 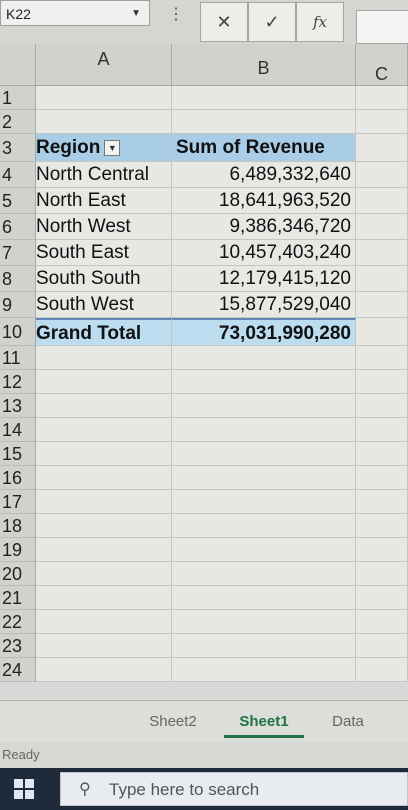 What do you see at coordinates (104, 148) in the screenshot?
I see `pivot-header-region: Region ▼` at bounding box center [104, 148].